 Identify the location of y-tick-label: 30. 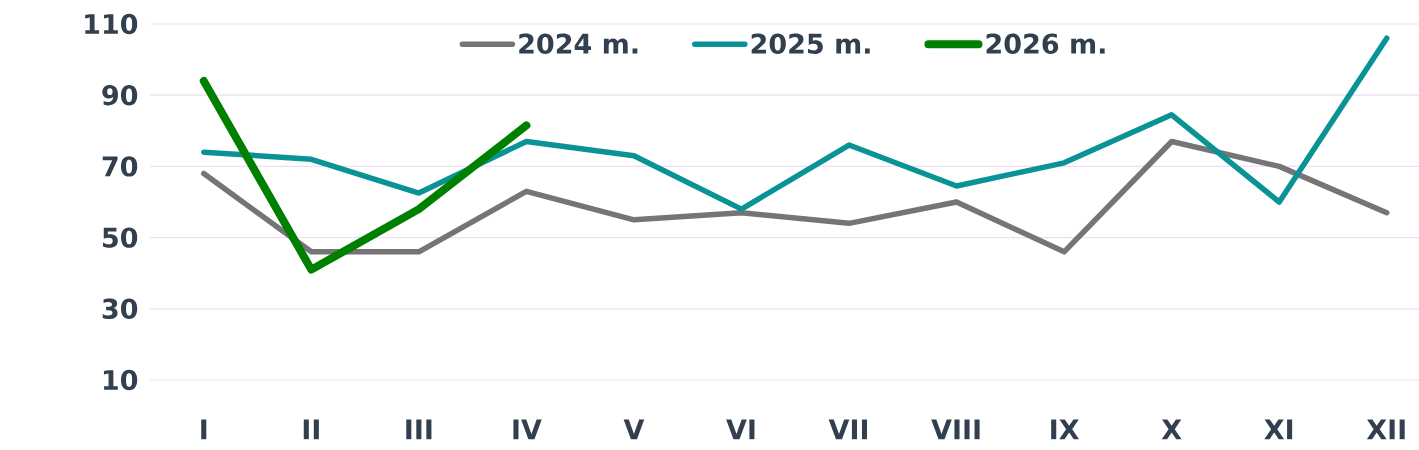
(120, 308).